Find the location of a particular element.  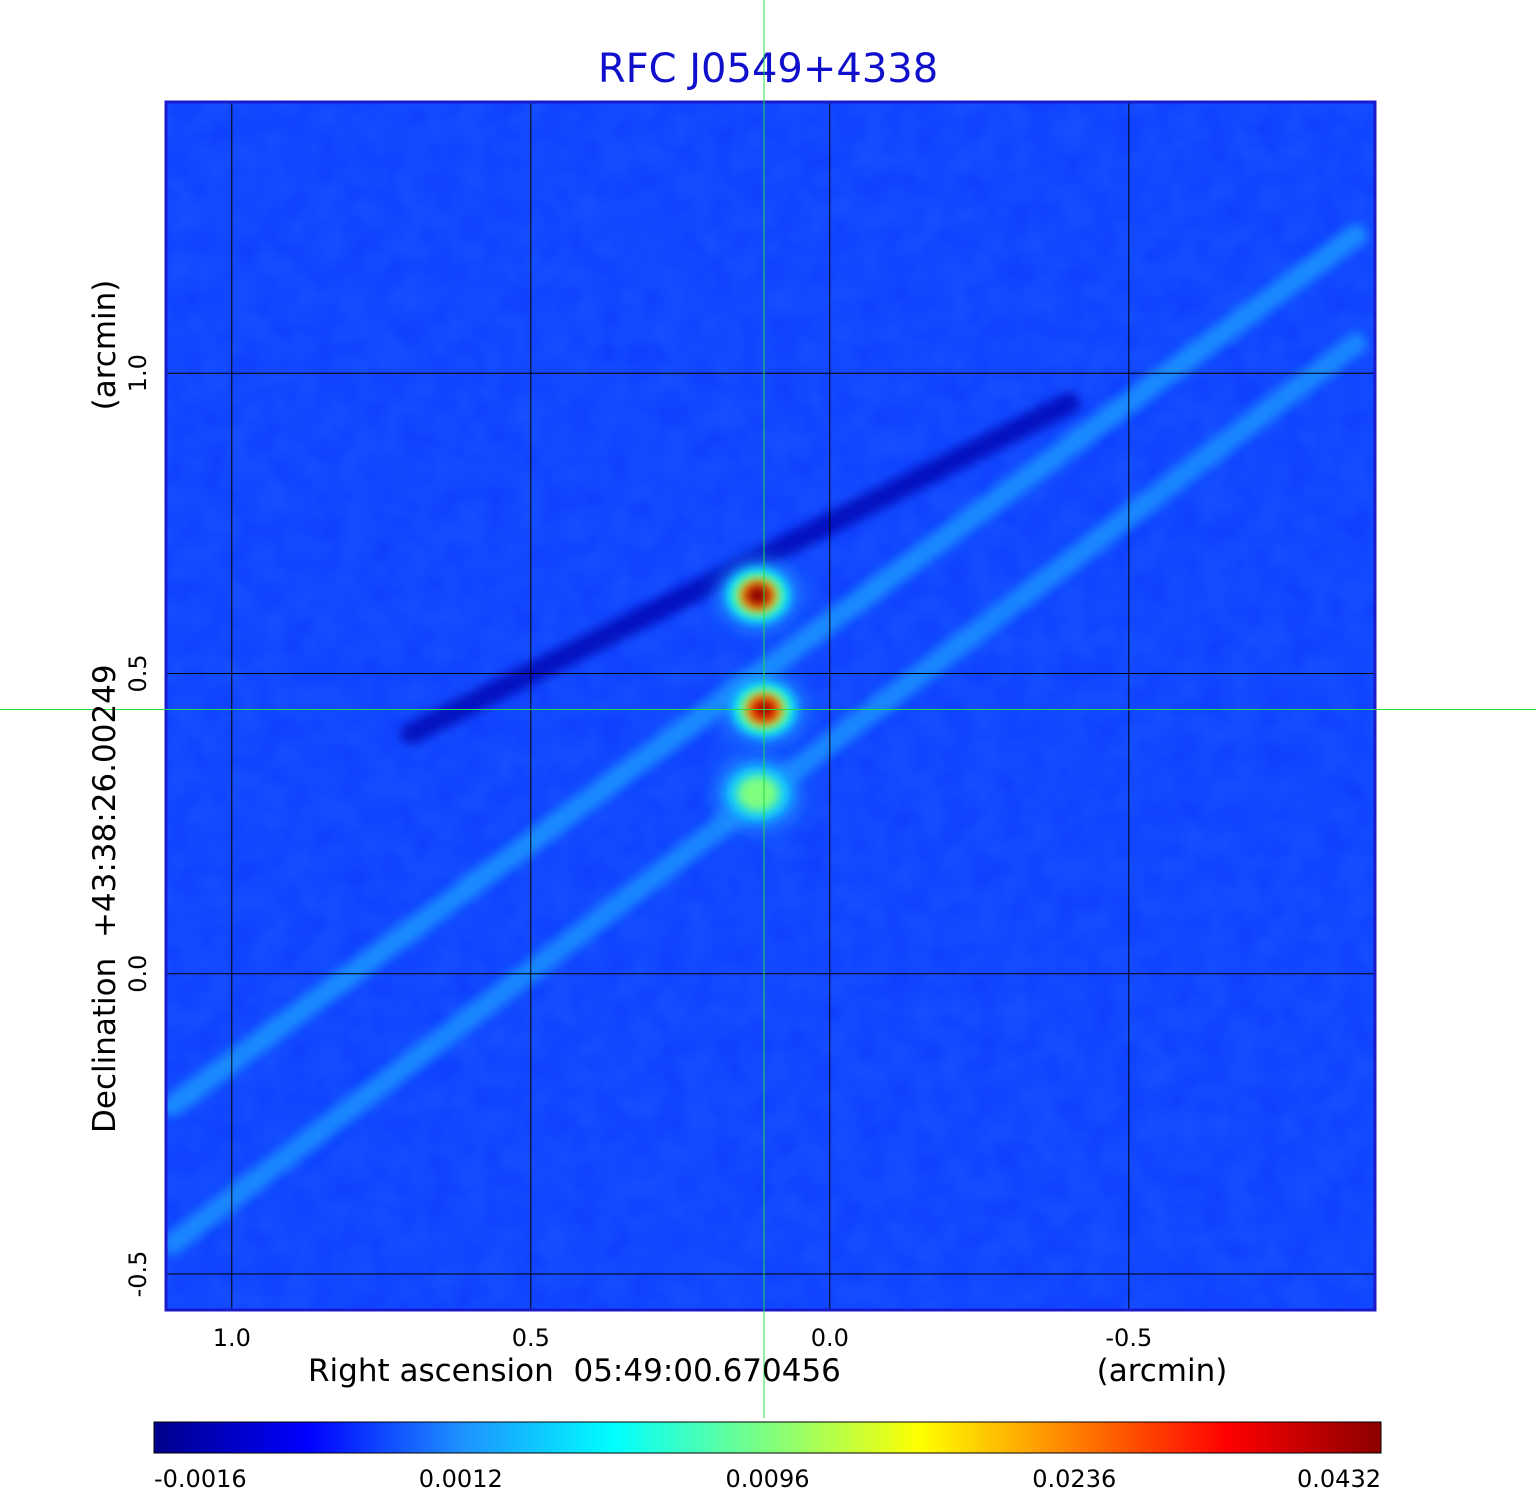

colorbar-tick-label-2: 0.0096 is located at coordinates (768, 1479).